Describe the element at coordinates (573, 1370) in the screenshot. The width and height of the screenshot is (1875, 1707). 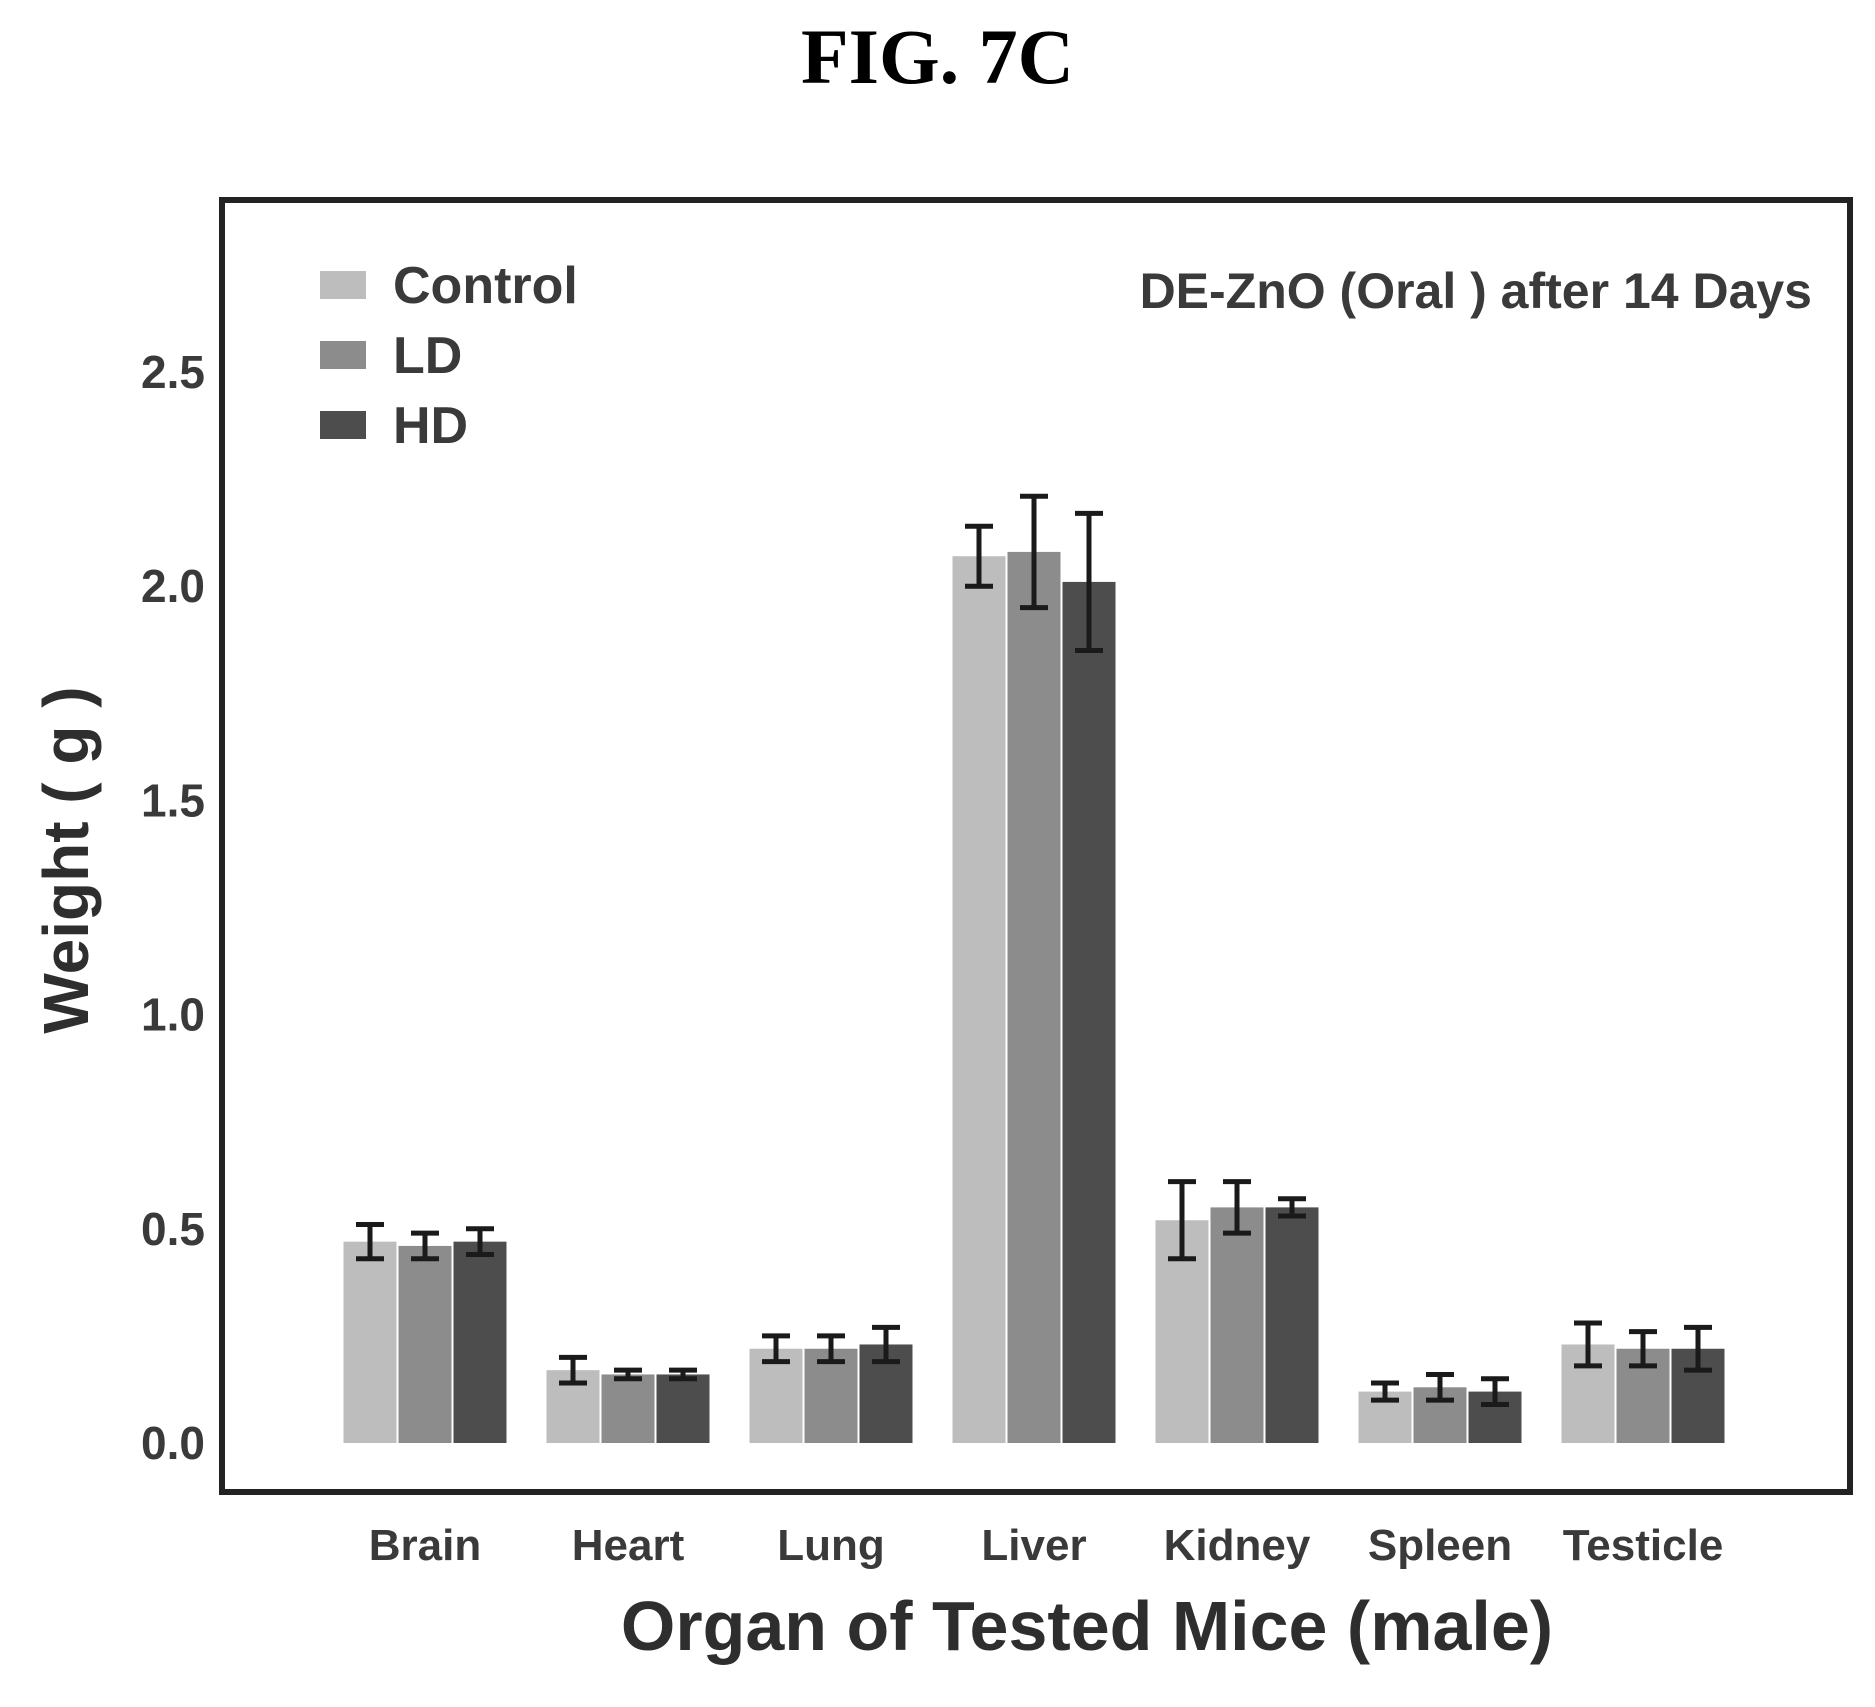
I see `error-bar-control-heart` at that location.